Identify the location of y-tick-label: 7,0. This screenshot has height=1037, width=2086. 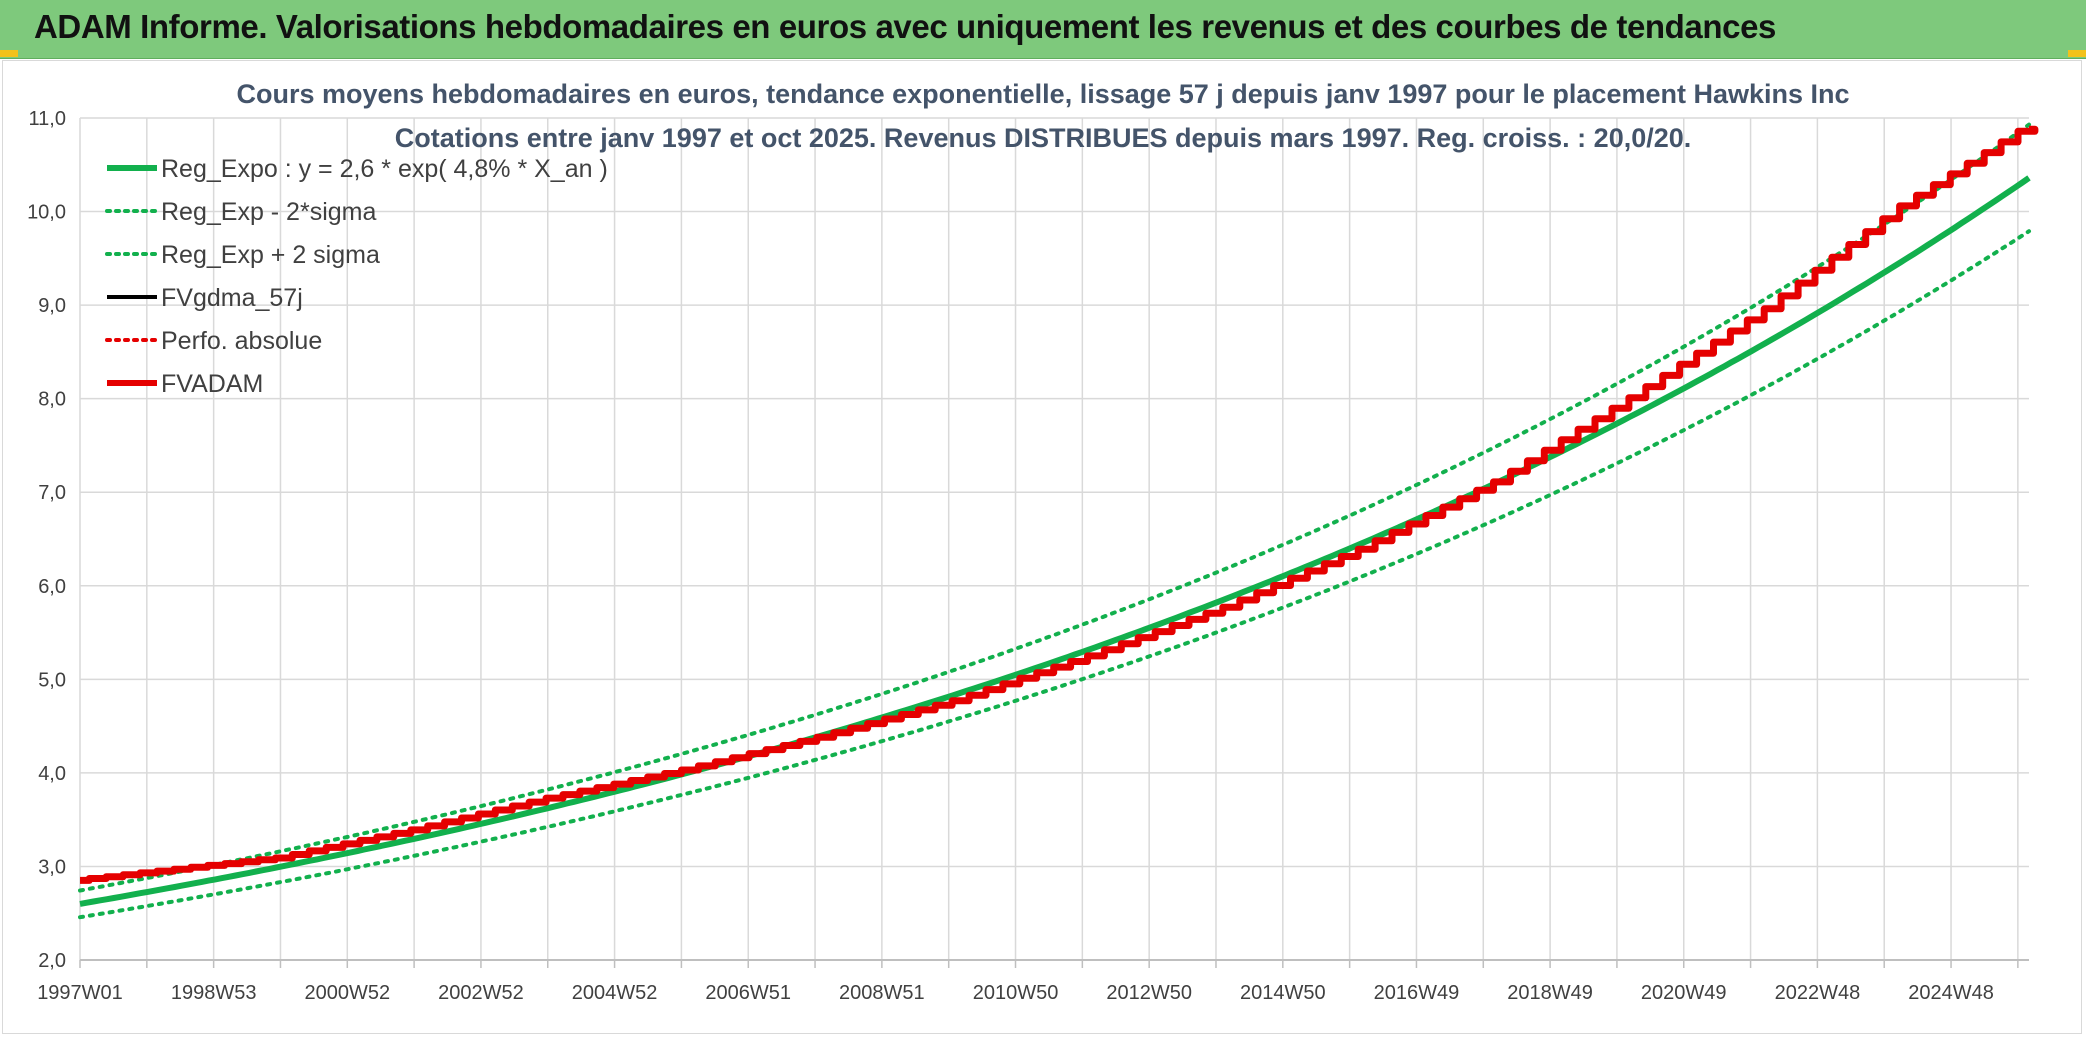
(52, 493).